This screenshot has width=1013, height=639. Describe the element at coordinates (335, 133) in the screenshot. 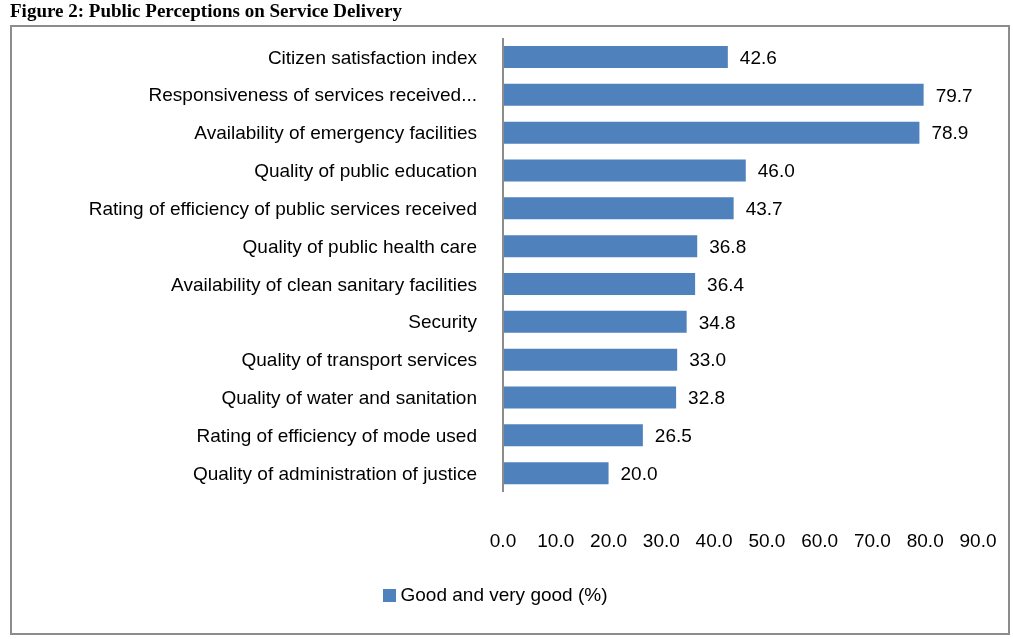

I see `y-tick-label: Availability of emergency facilities` at that location.